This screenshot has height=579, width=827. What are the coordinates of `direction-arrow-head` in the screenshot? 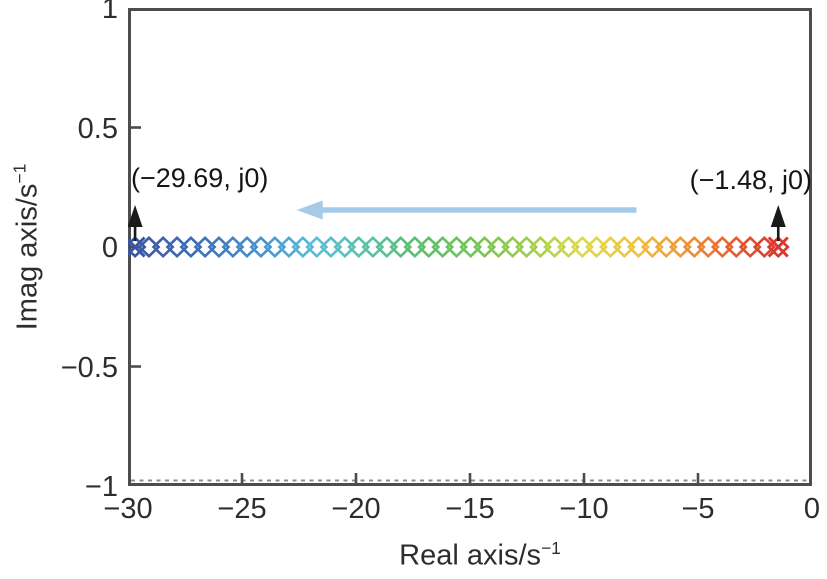 It's located at (309, 210).